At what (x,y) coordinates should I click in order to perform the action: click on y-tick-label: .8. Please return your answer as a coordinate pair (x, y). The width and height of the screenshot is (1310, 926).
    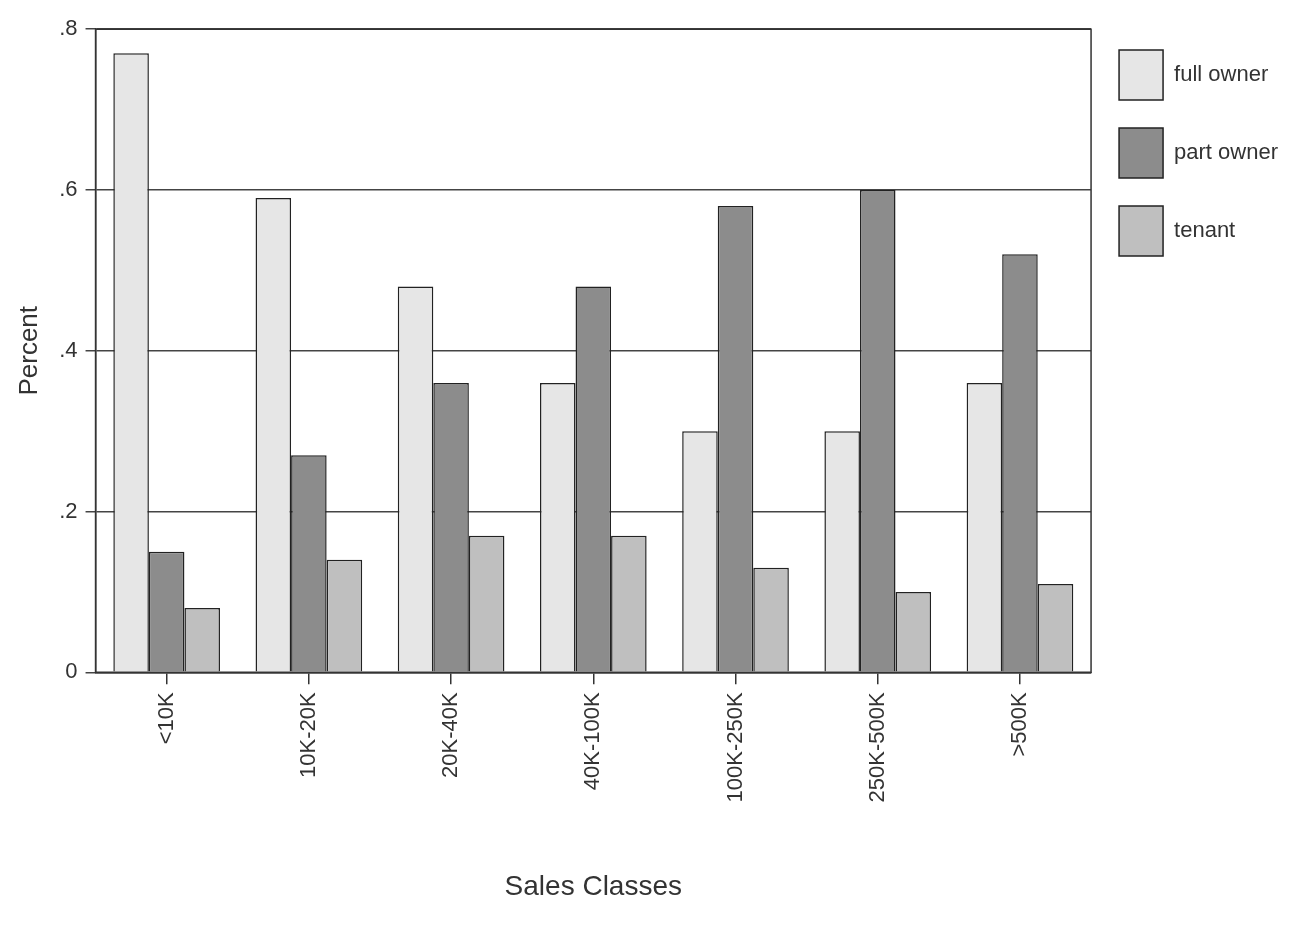
    Looking at the image, I should click on (68, 28).